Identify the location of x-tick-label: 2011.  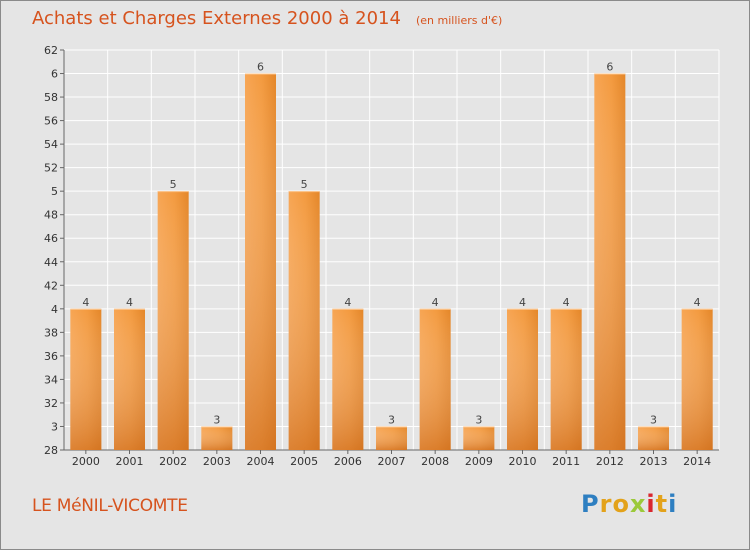
(566, 461).